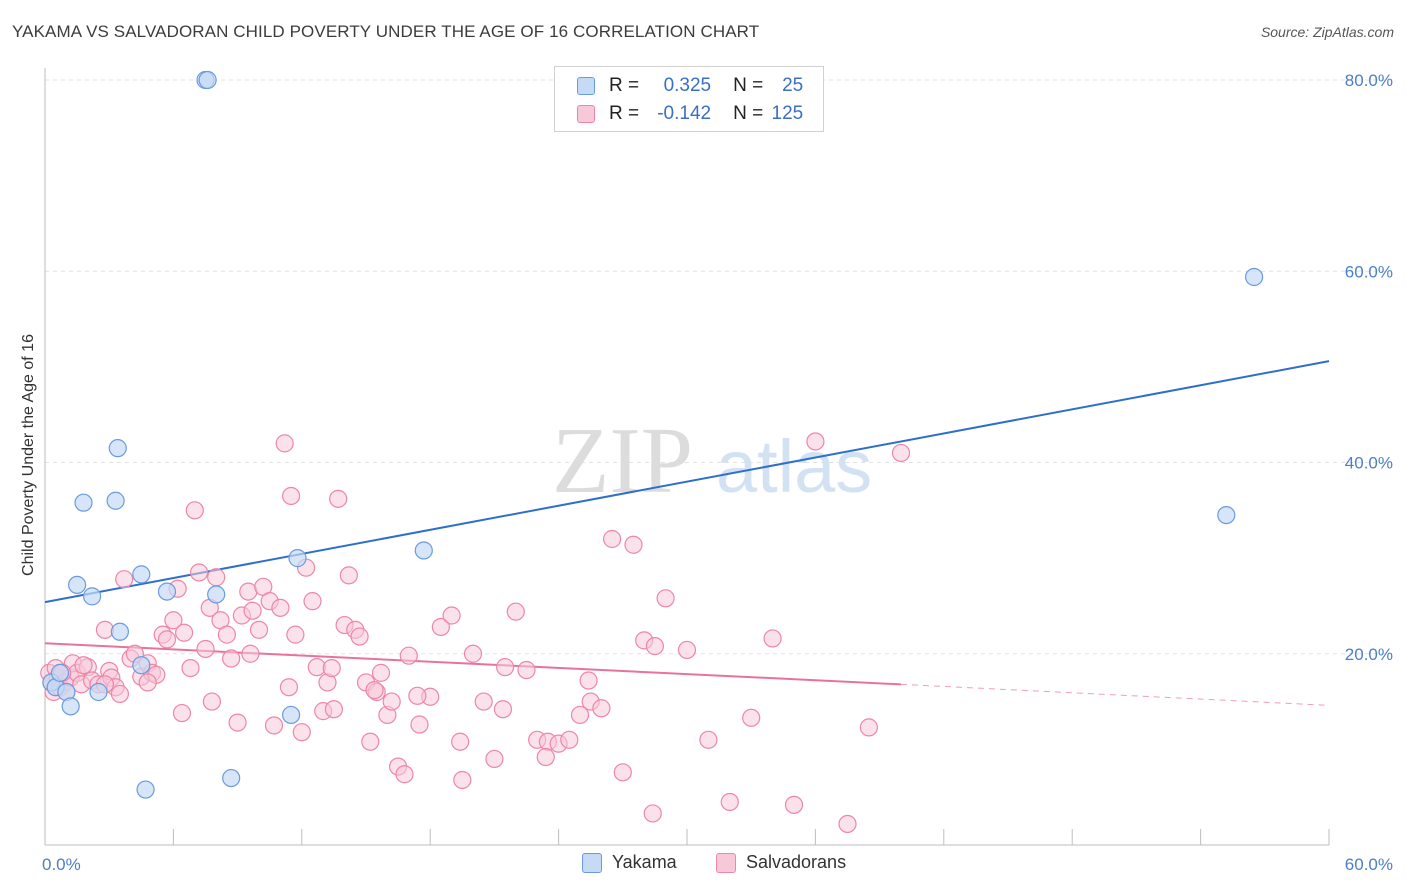 The image size is (1406, 892). Describe the element at coordinates (794, 466) in the screenshot. I see `watermark-atlas: atlas` at that location.